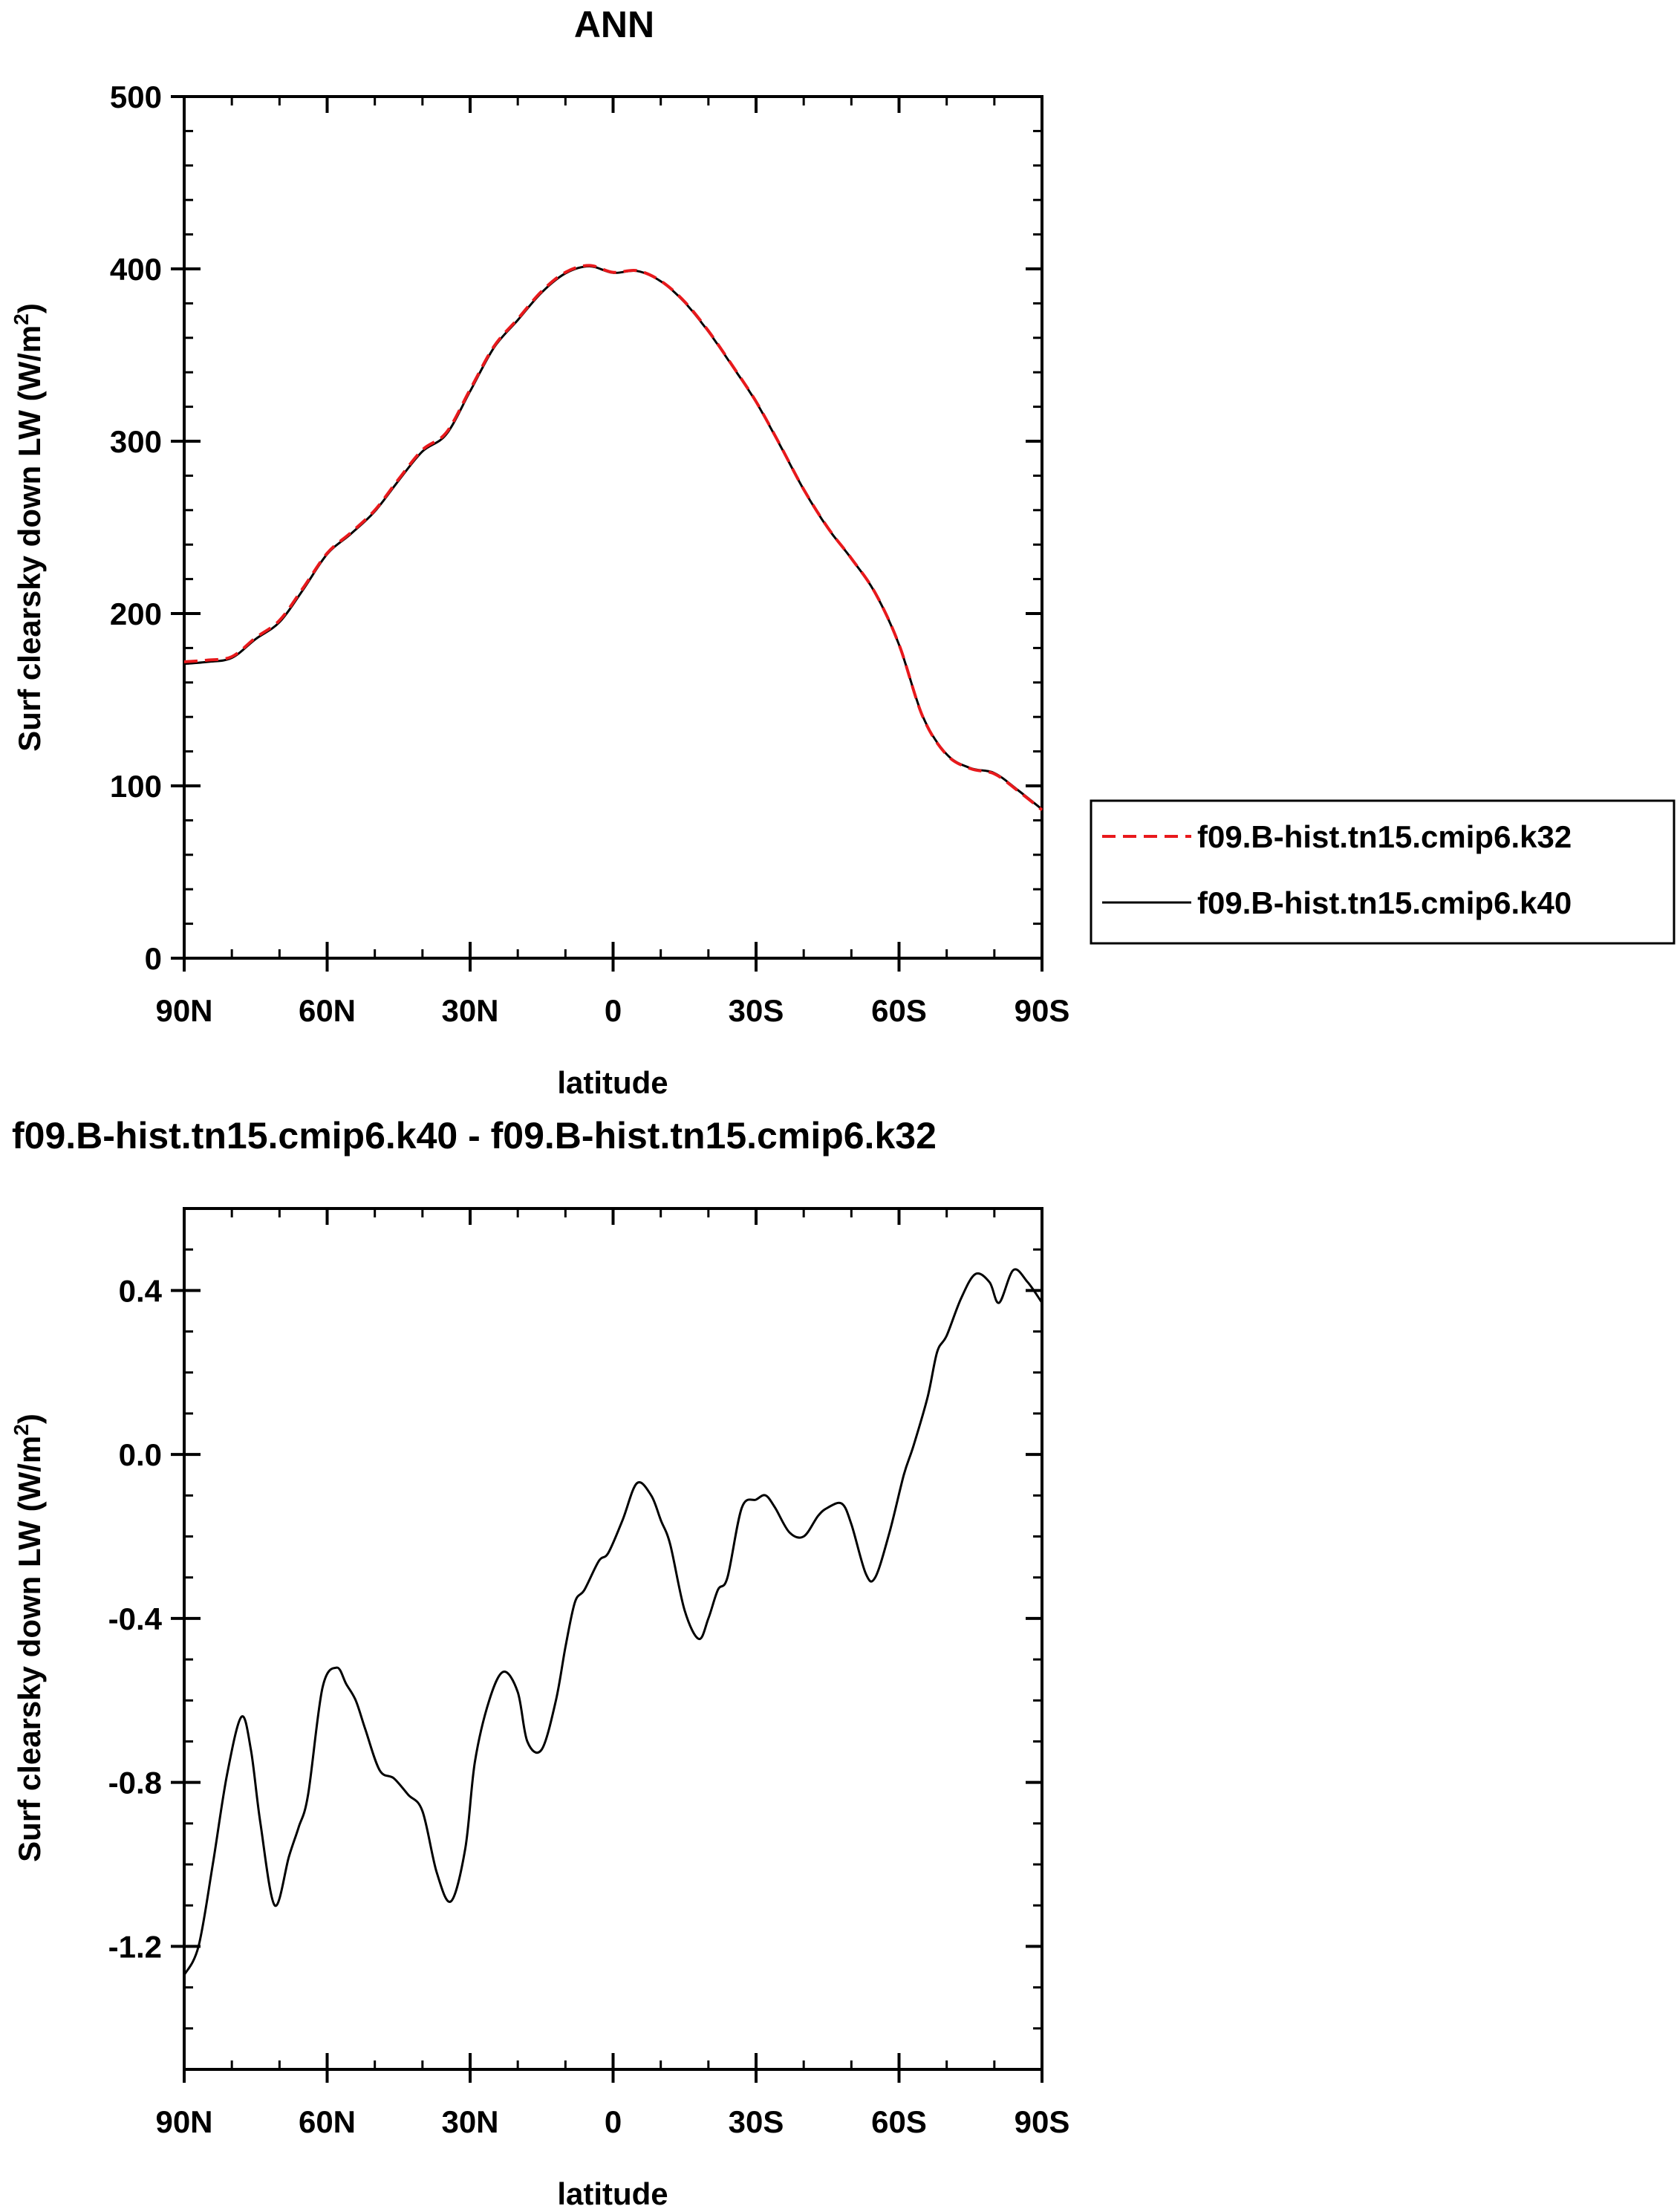 The height and width of the screenshot is (2212, 1677). I want to click on y-axis-label-top-sup: 2, so click(21, 319).